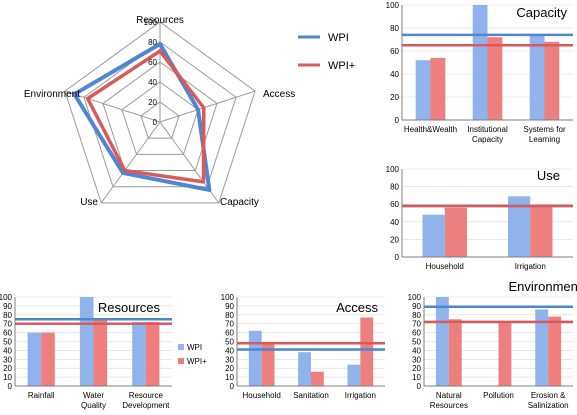  Describe the element at coordinates (239, 202) in the screenshot. I see `radar-axis-label: Capacity` at that location.